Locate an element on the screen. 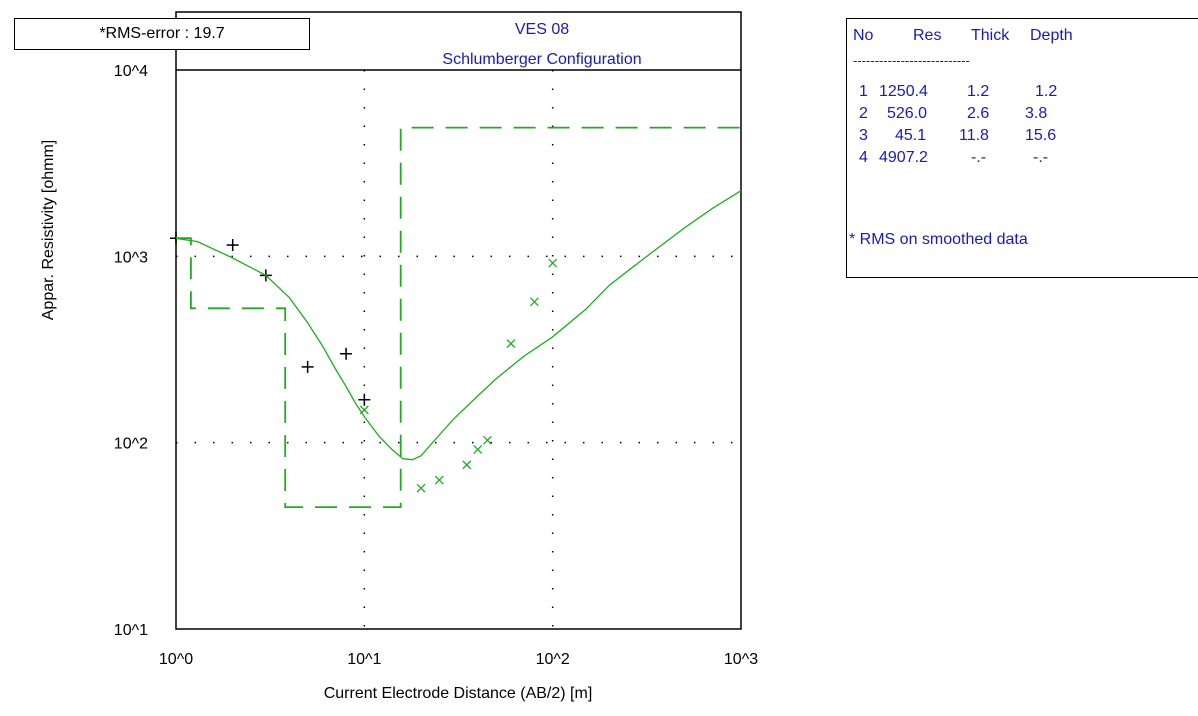 This screenshot has width=1198, height=716. rms-error-label: *RMS-error : is located at coordinates (144, 33).